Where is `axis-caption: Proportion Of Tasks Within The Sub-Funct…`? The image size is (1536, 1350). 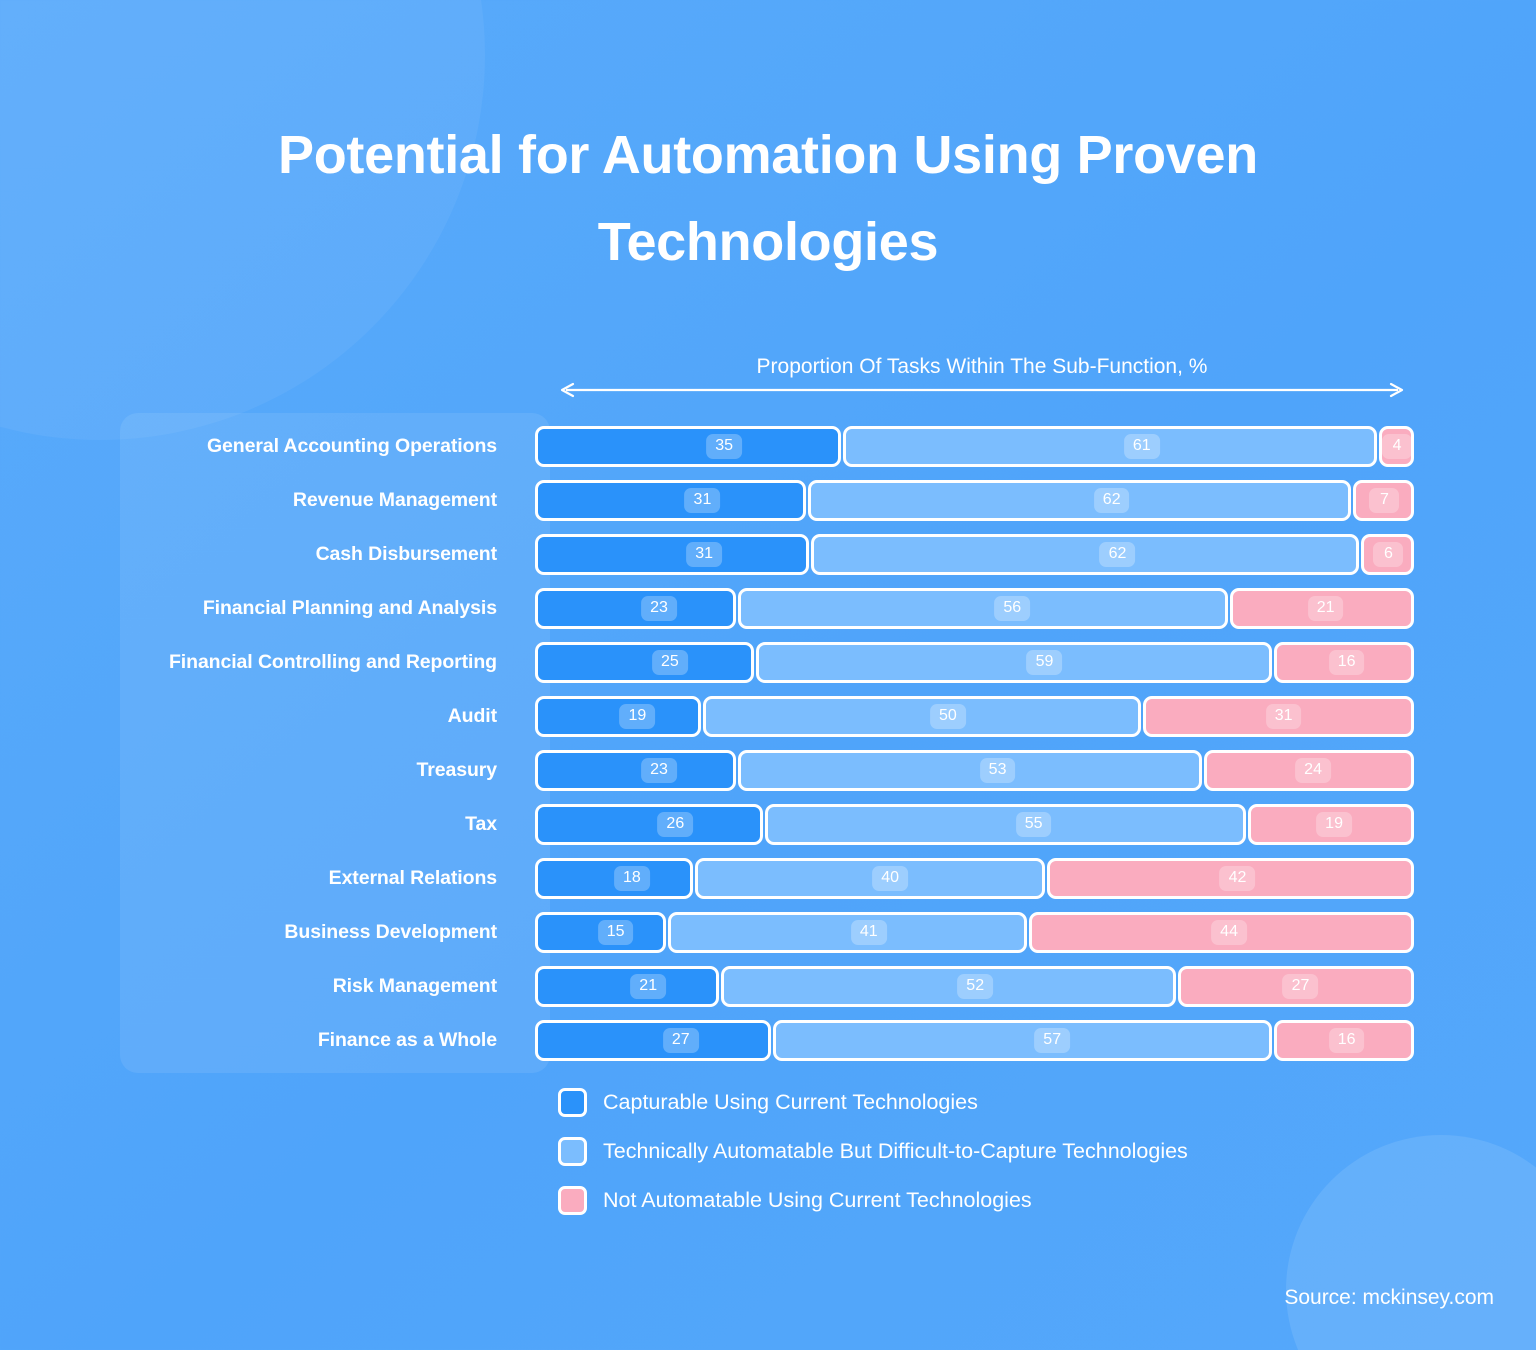 axis-caption: Proportion Of Tasks Within The Sub-Funct… is located at coordinates (982, 366).